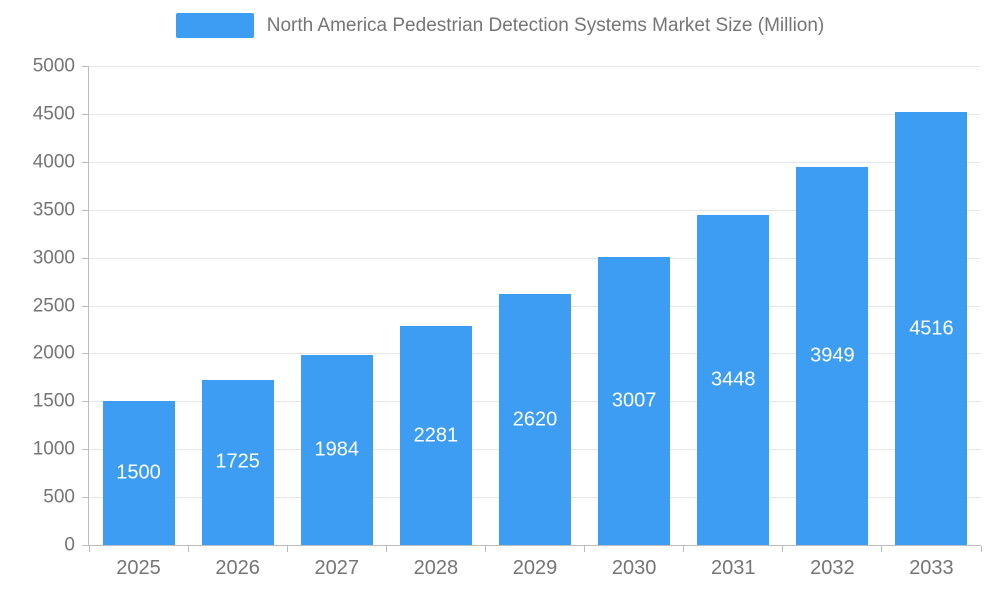 The width and height of the screenshot is (1000, 600). Describe the element at coordinates (832, 568) in the screenshot. I see `x-axis-tick-label: 2032` at that location.